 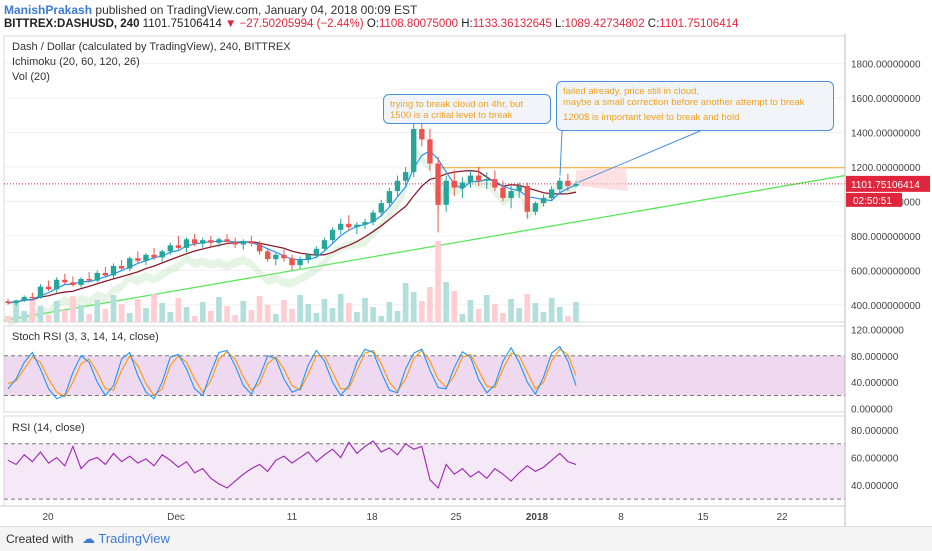 I want to click on time-tick-label: 8, so click(x=621, y=517).